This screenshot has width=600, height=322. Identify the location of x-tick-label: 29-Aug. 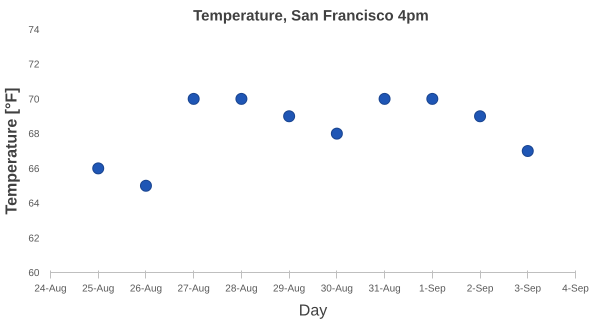
(289, 289).